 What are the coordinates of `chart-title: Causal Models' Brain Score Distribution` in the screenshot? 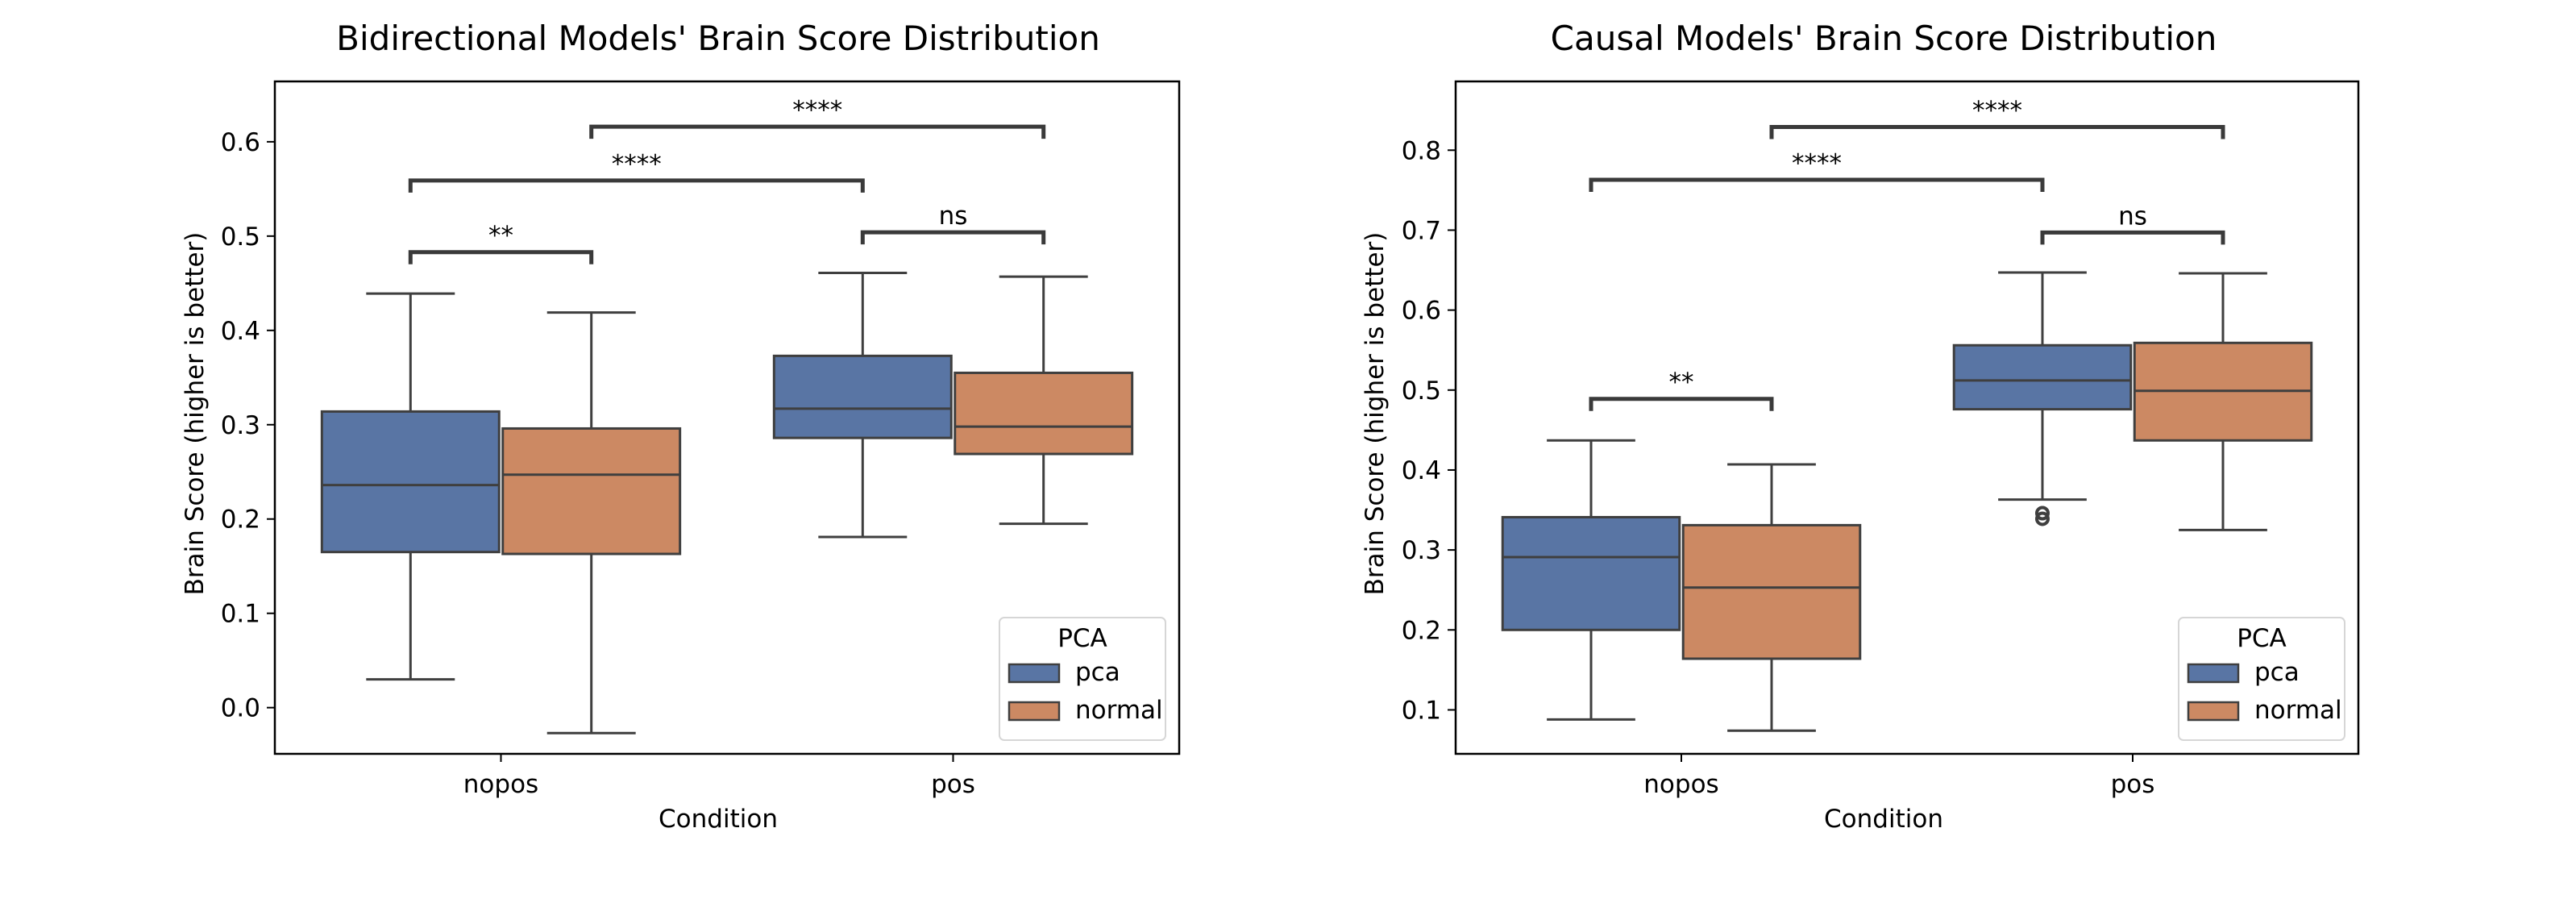 It's located at (1884, 38).